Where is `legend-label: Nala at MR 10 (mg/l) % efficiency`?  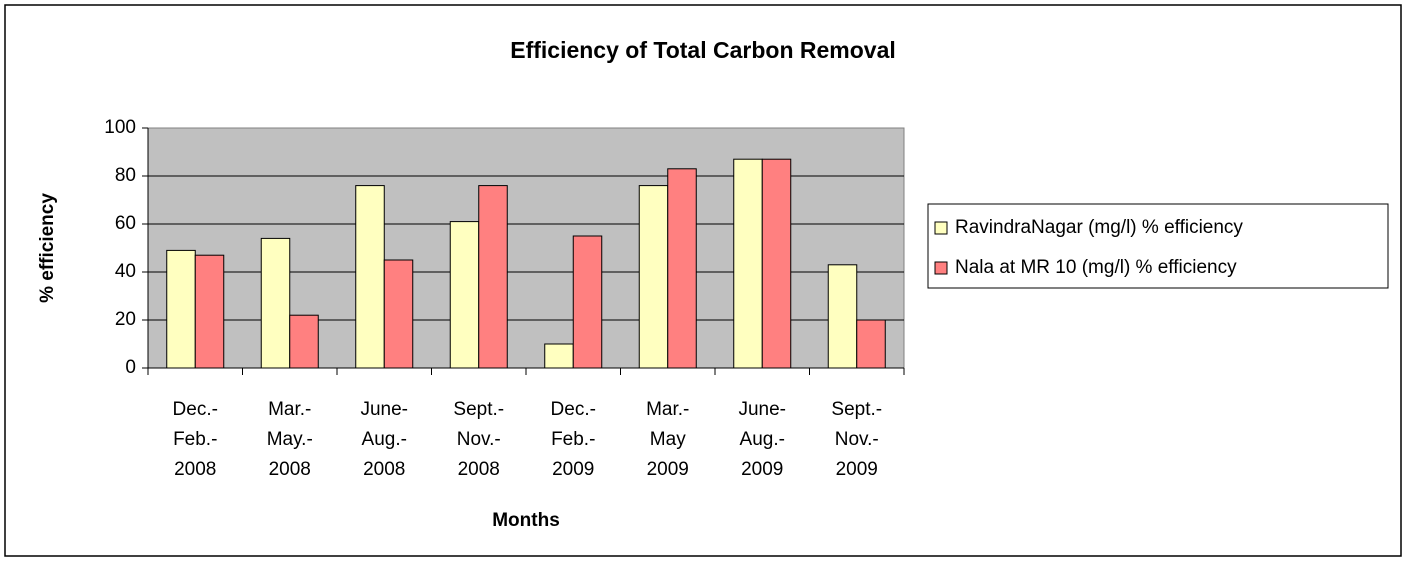
legend-label: Nala at MR 10 (mg/l) % efficiency is located at coordinates (1096, 267).